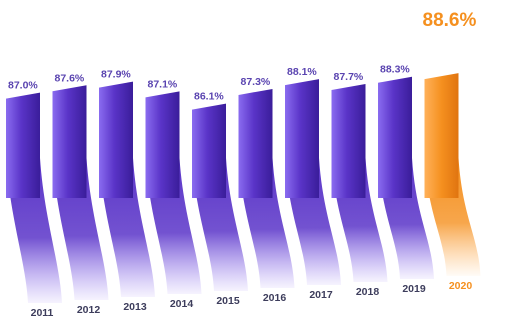 Image resolution: width=509 pixels, height=320 pixels. What do you see at coordinates (441, 135) in the screenshot?
I see `bar-2020` at bounding box center [441, 135].